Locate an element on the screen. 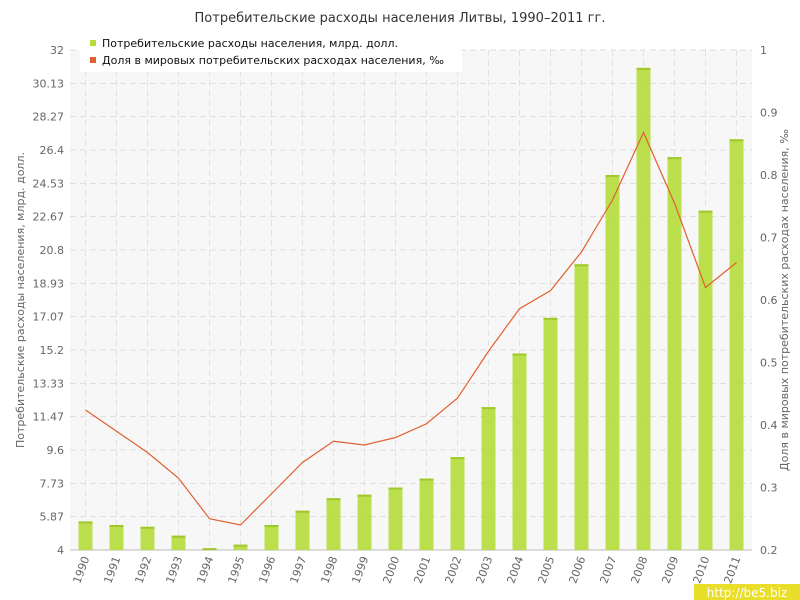 This screenshot has width=800, height=600. x-tick-label: 2001 is located at coordinates (423, 570).